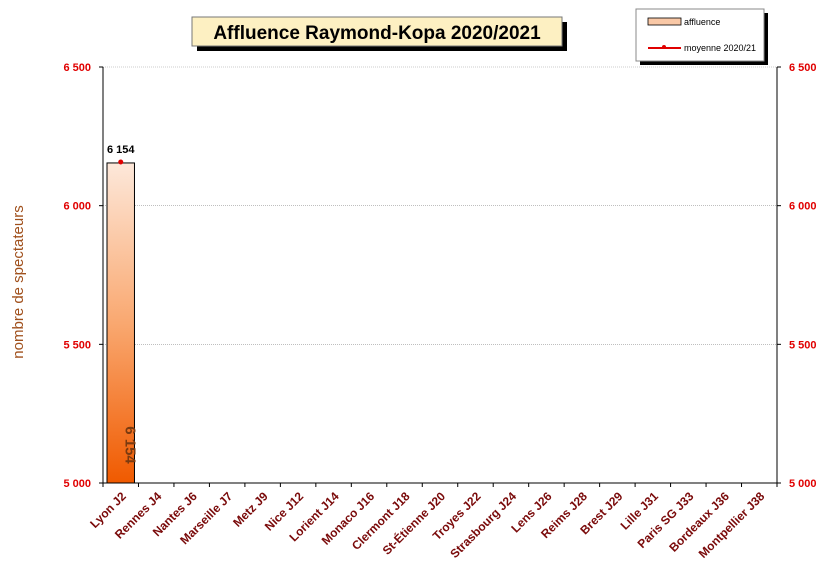 The height and width of the screenshot is (581, 826). I want to click on y-tick-label-right: 6 500, so click(803, 68).